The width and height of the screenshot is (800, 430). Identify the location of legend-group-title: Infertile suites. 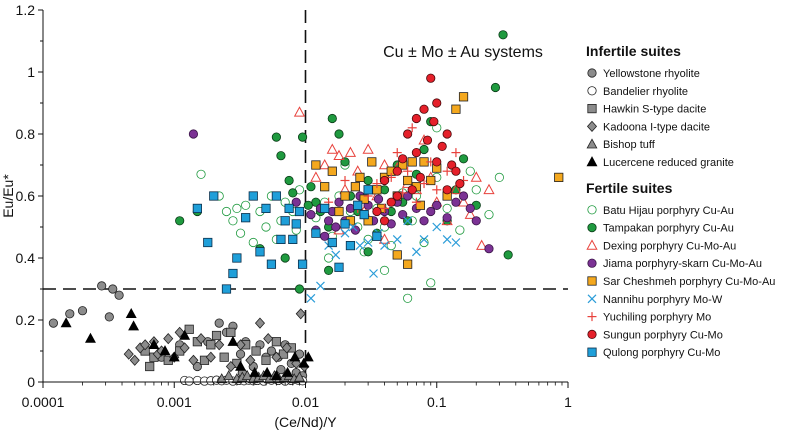
(633, 51).